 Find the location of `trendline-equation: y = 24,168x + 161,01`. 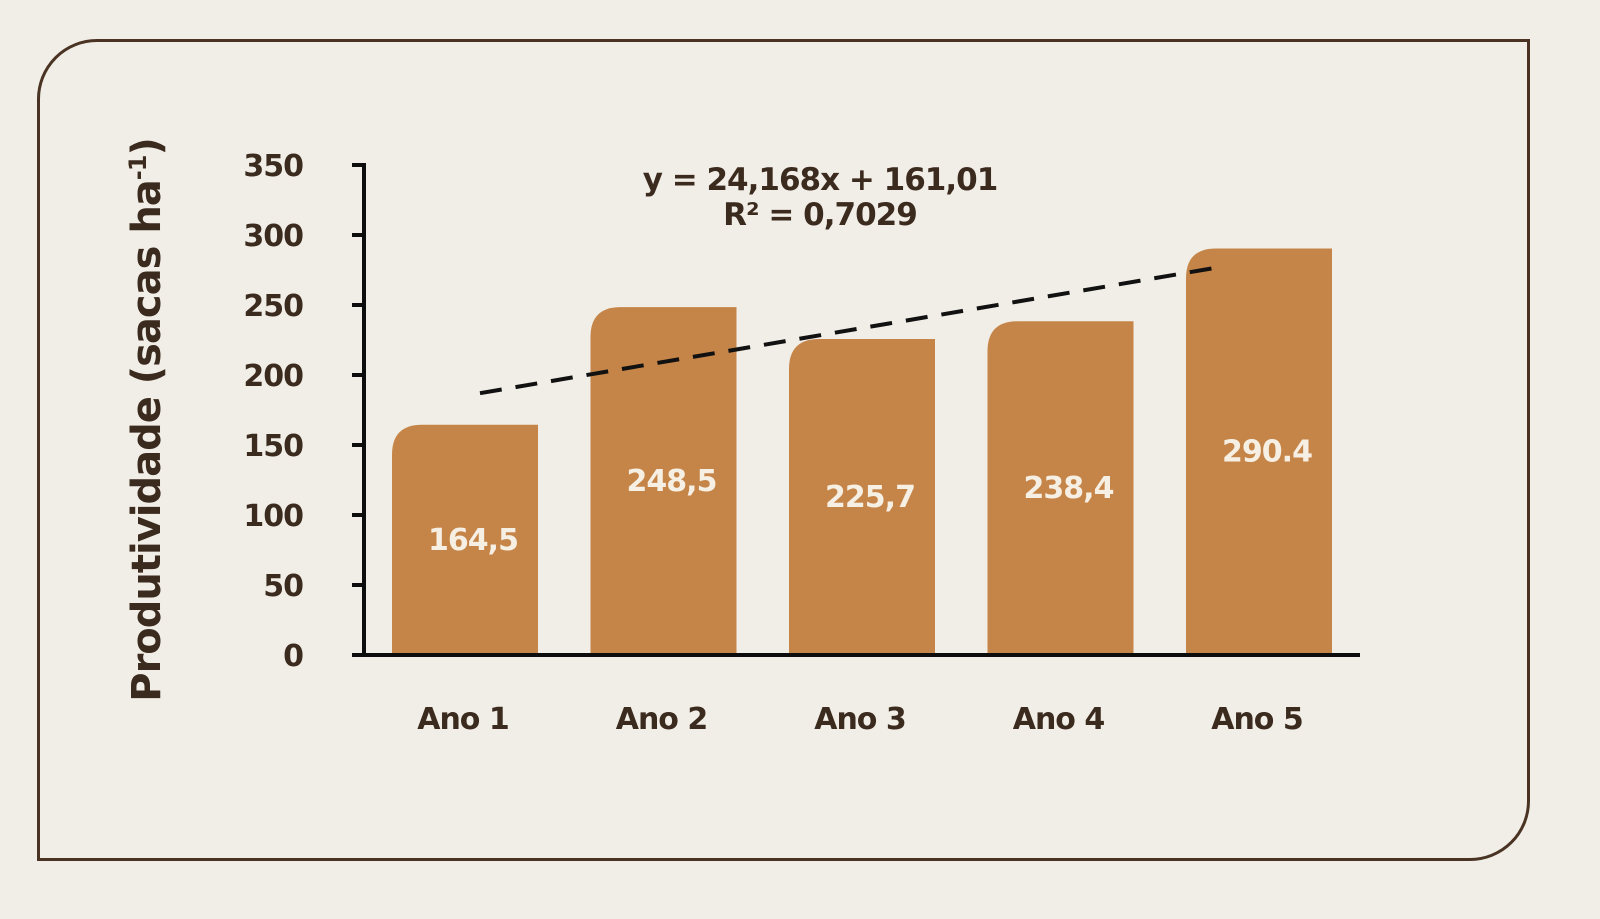

trendline-equation: y = 24,168x + 161,01 is located at coordinates (820, 180).